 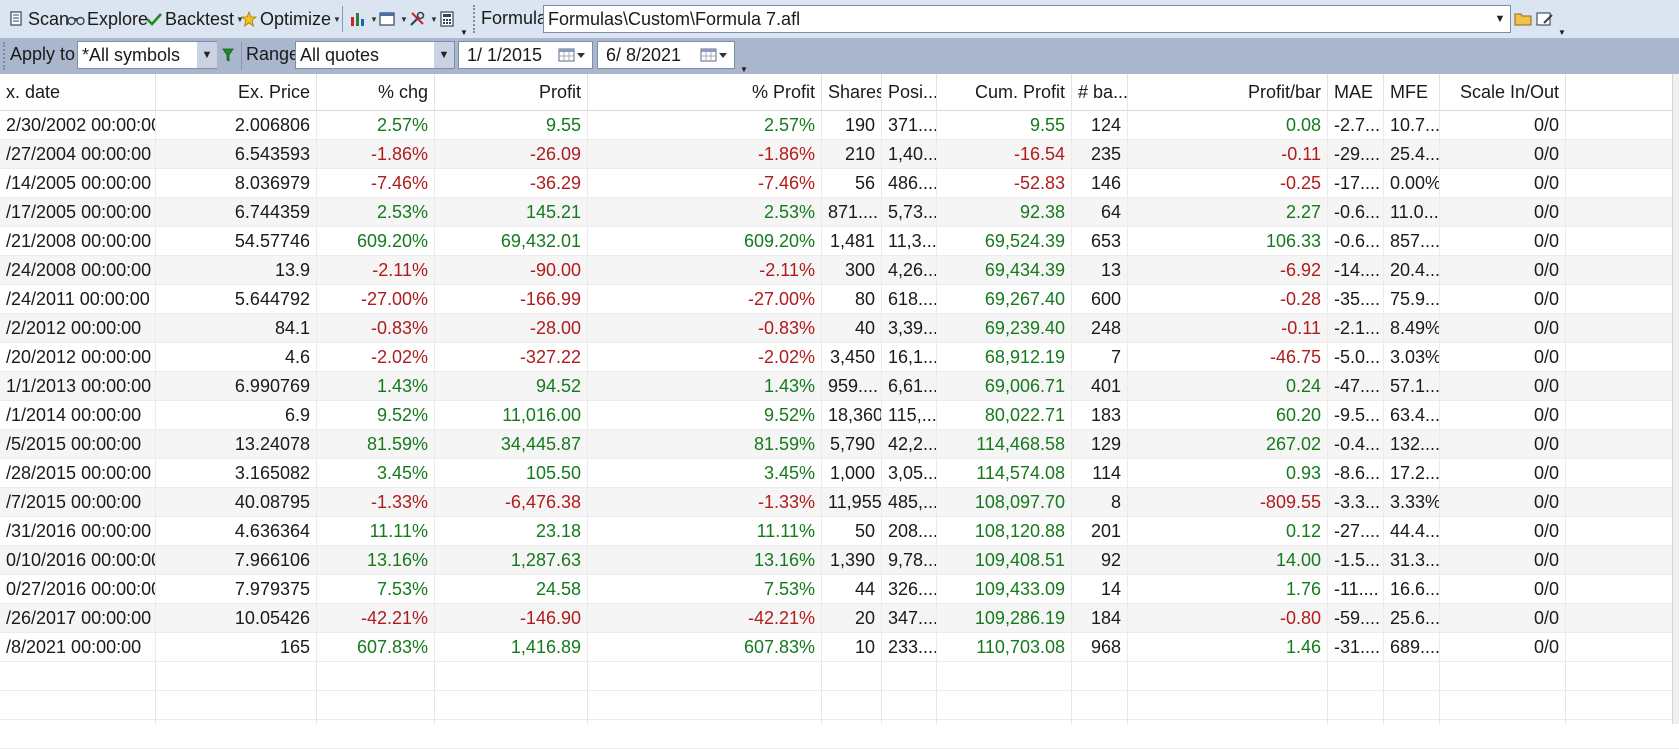 What do you see at coordinates (705, 386) in the screenshot?
I see `cell-pct-profit: 1.43%` at bounding box center [705, 386].